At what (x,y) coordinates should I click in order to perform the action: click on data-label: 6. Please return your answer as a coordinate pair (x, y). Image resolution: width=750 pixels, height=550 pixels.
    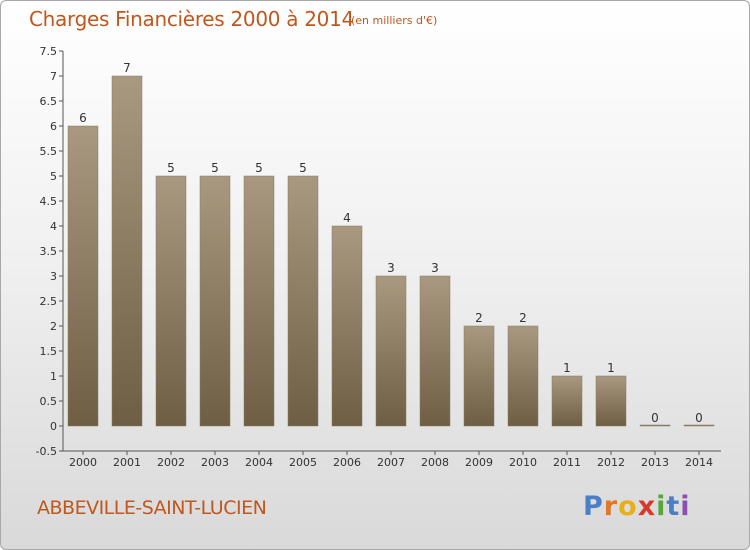
    Looking at the image, I should click on (83, 118).